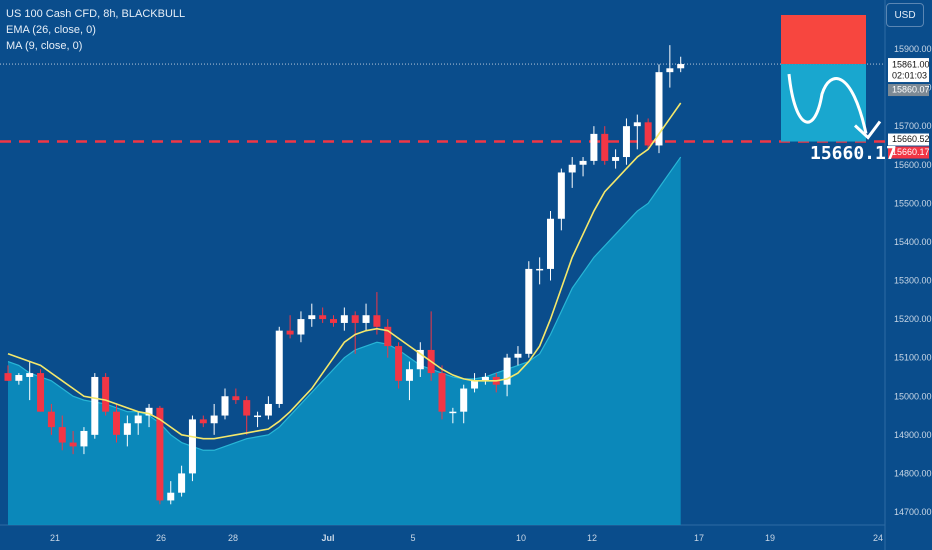  I want to click on current-price-tag-bg, so click(908, 65).